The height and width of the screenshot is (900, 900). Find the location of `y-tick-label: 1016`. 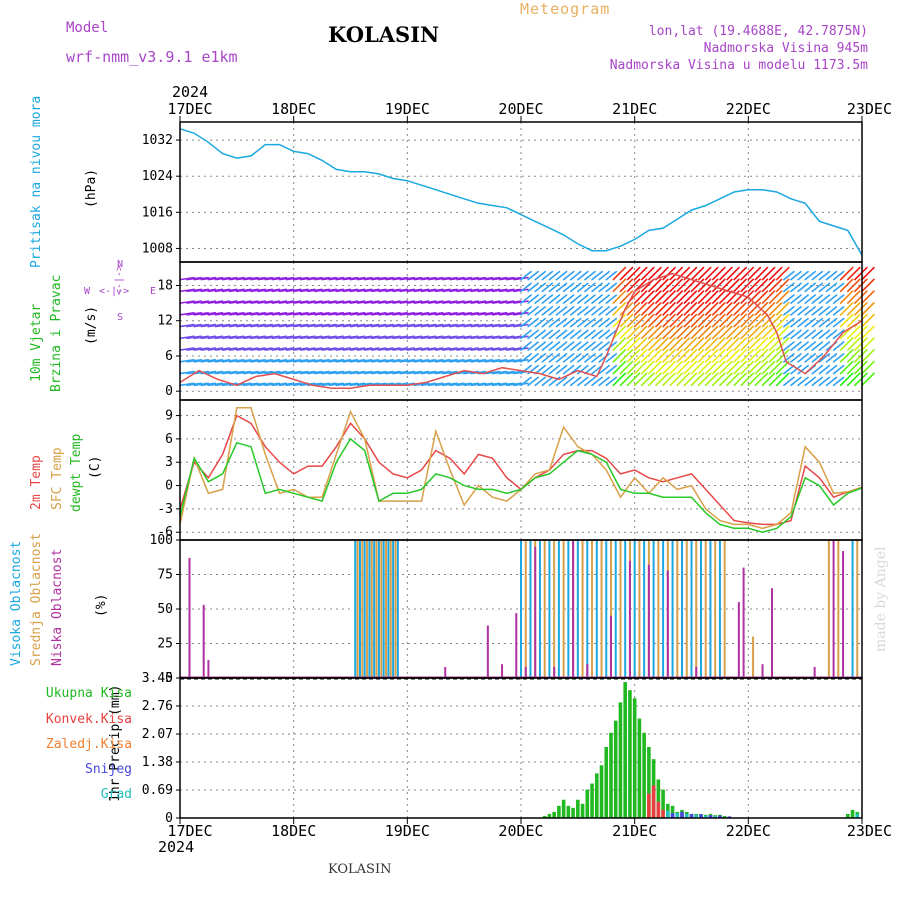

y-tick-label: 1016 is located at coordinates (157, 212).